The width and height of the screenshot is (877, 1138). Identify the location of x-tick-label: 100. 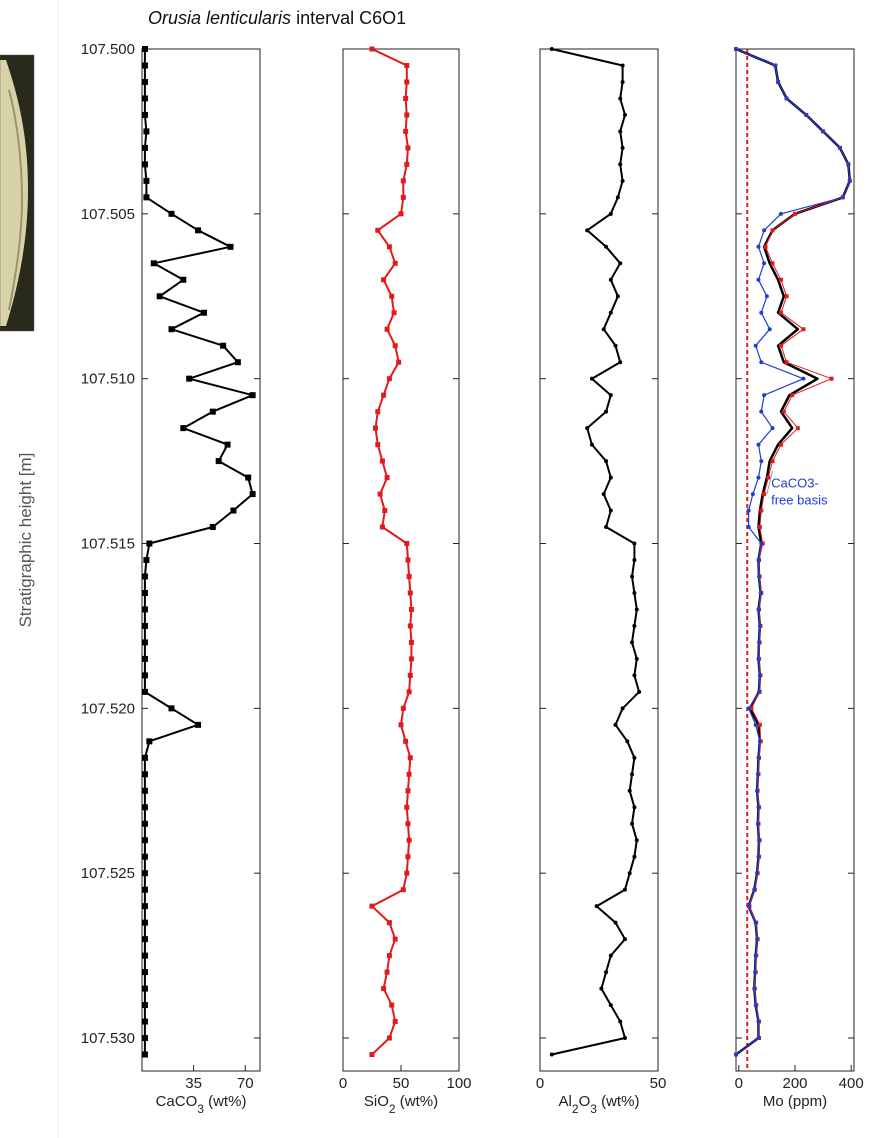
(458, 1083).